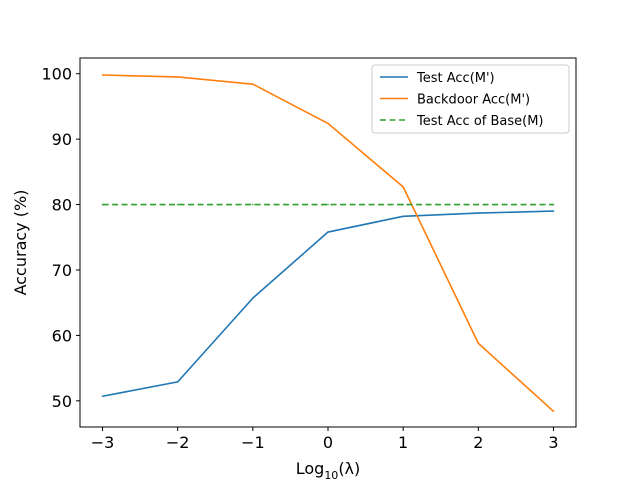  Describe the element at coordinates (62, 139) in the screenshot. I see `y-tick-label: 90` at that location.